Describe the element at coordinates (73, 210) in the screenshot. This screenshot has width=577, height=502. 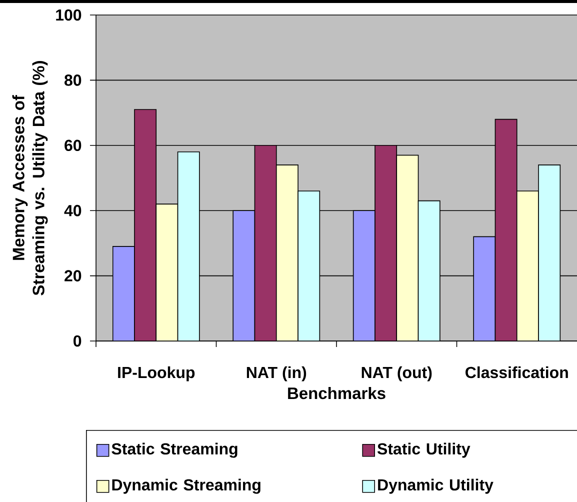
I see `y-tick-label: 40` at that location.